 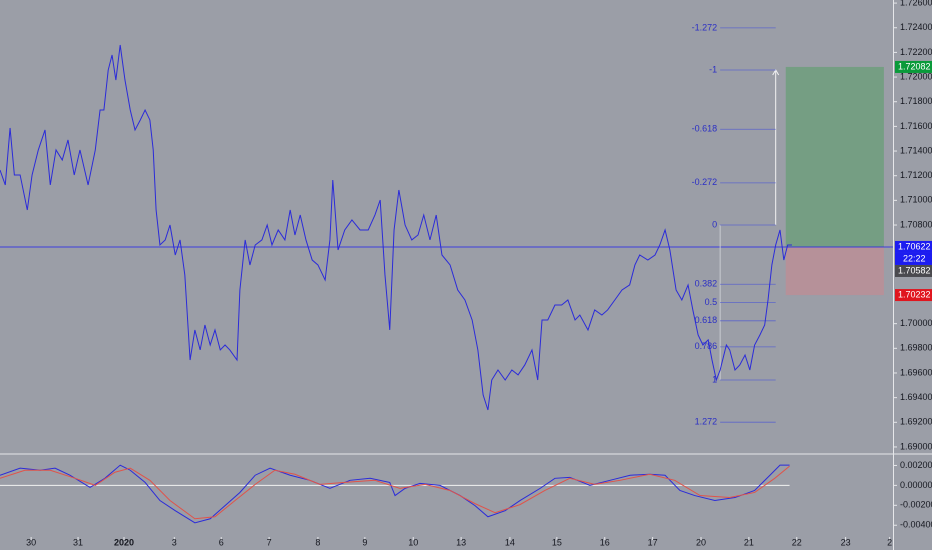 I want to click on x-tick-label: 14, so click(x=510, y=542).